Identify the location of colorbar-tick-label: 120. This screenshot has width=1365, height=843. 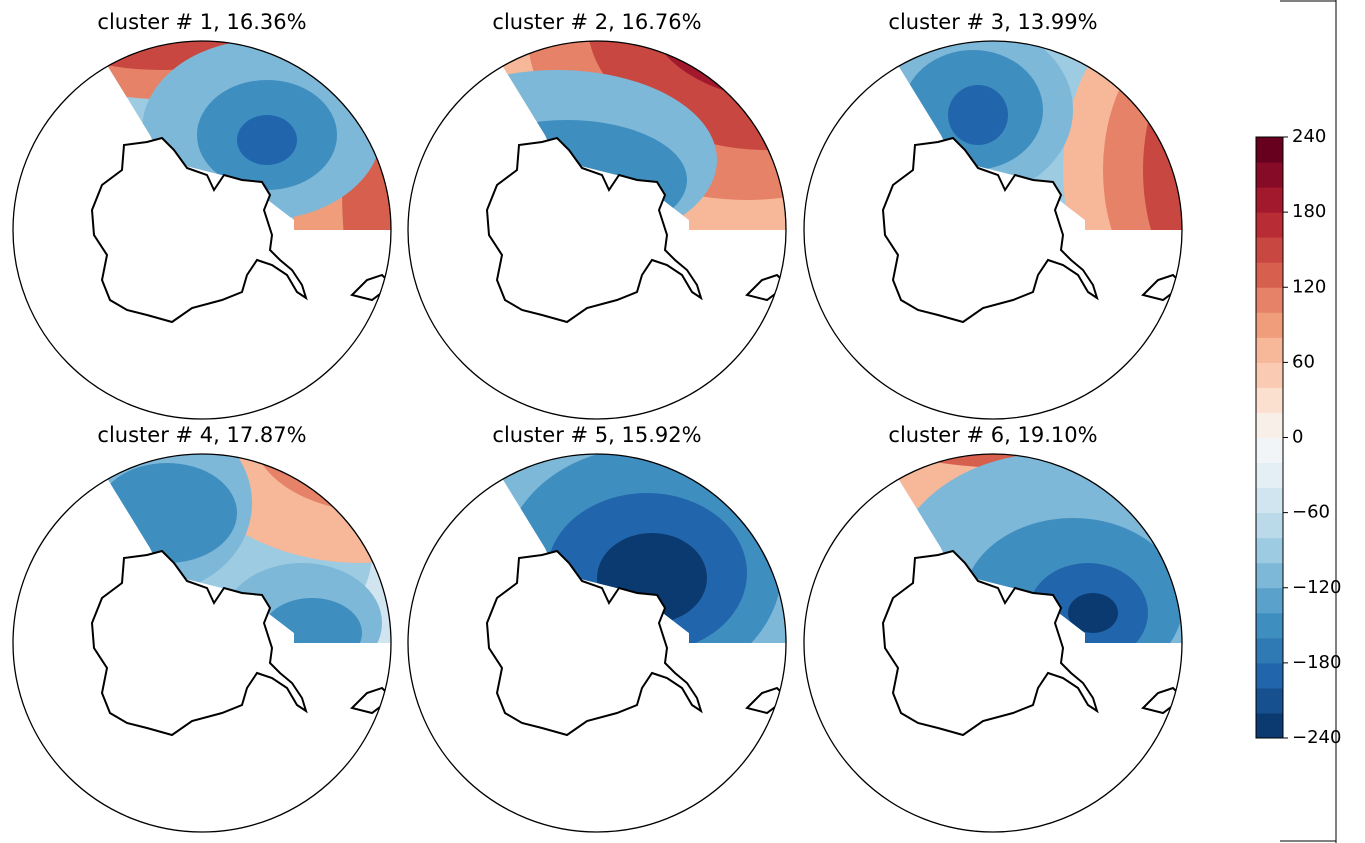
(1309, 286).